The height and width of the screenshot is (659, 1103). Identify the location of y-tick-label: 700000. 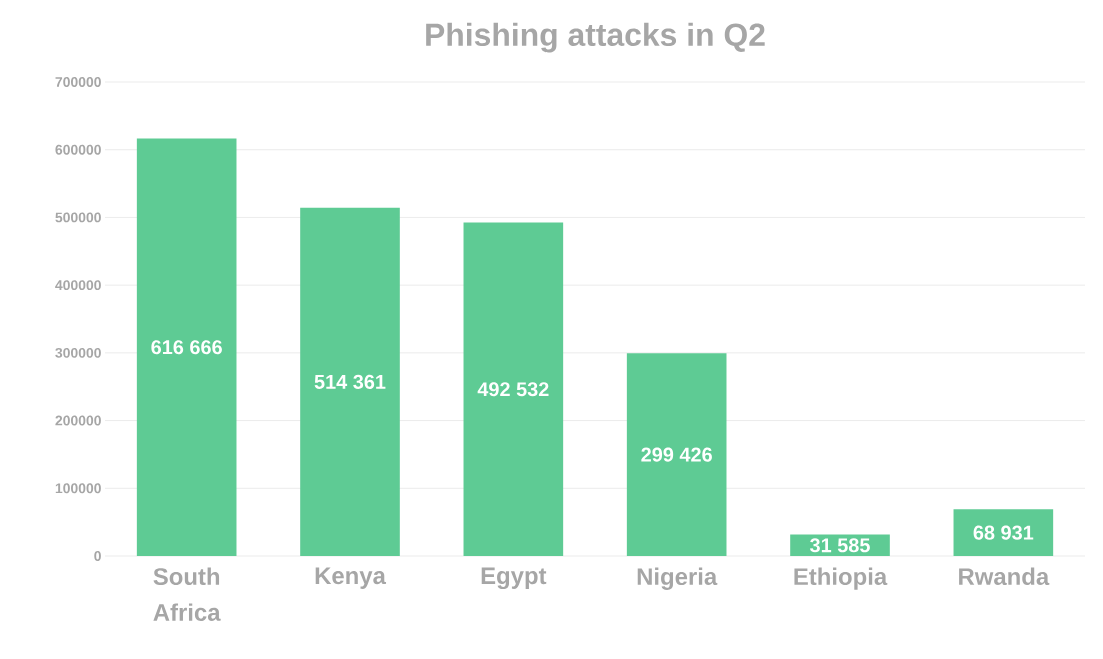
(78, 82).